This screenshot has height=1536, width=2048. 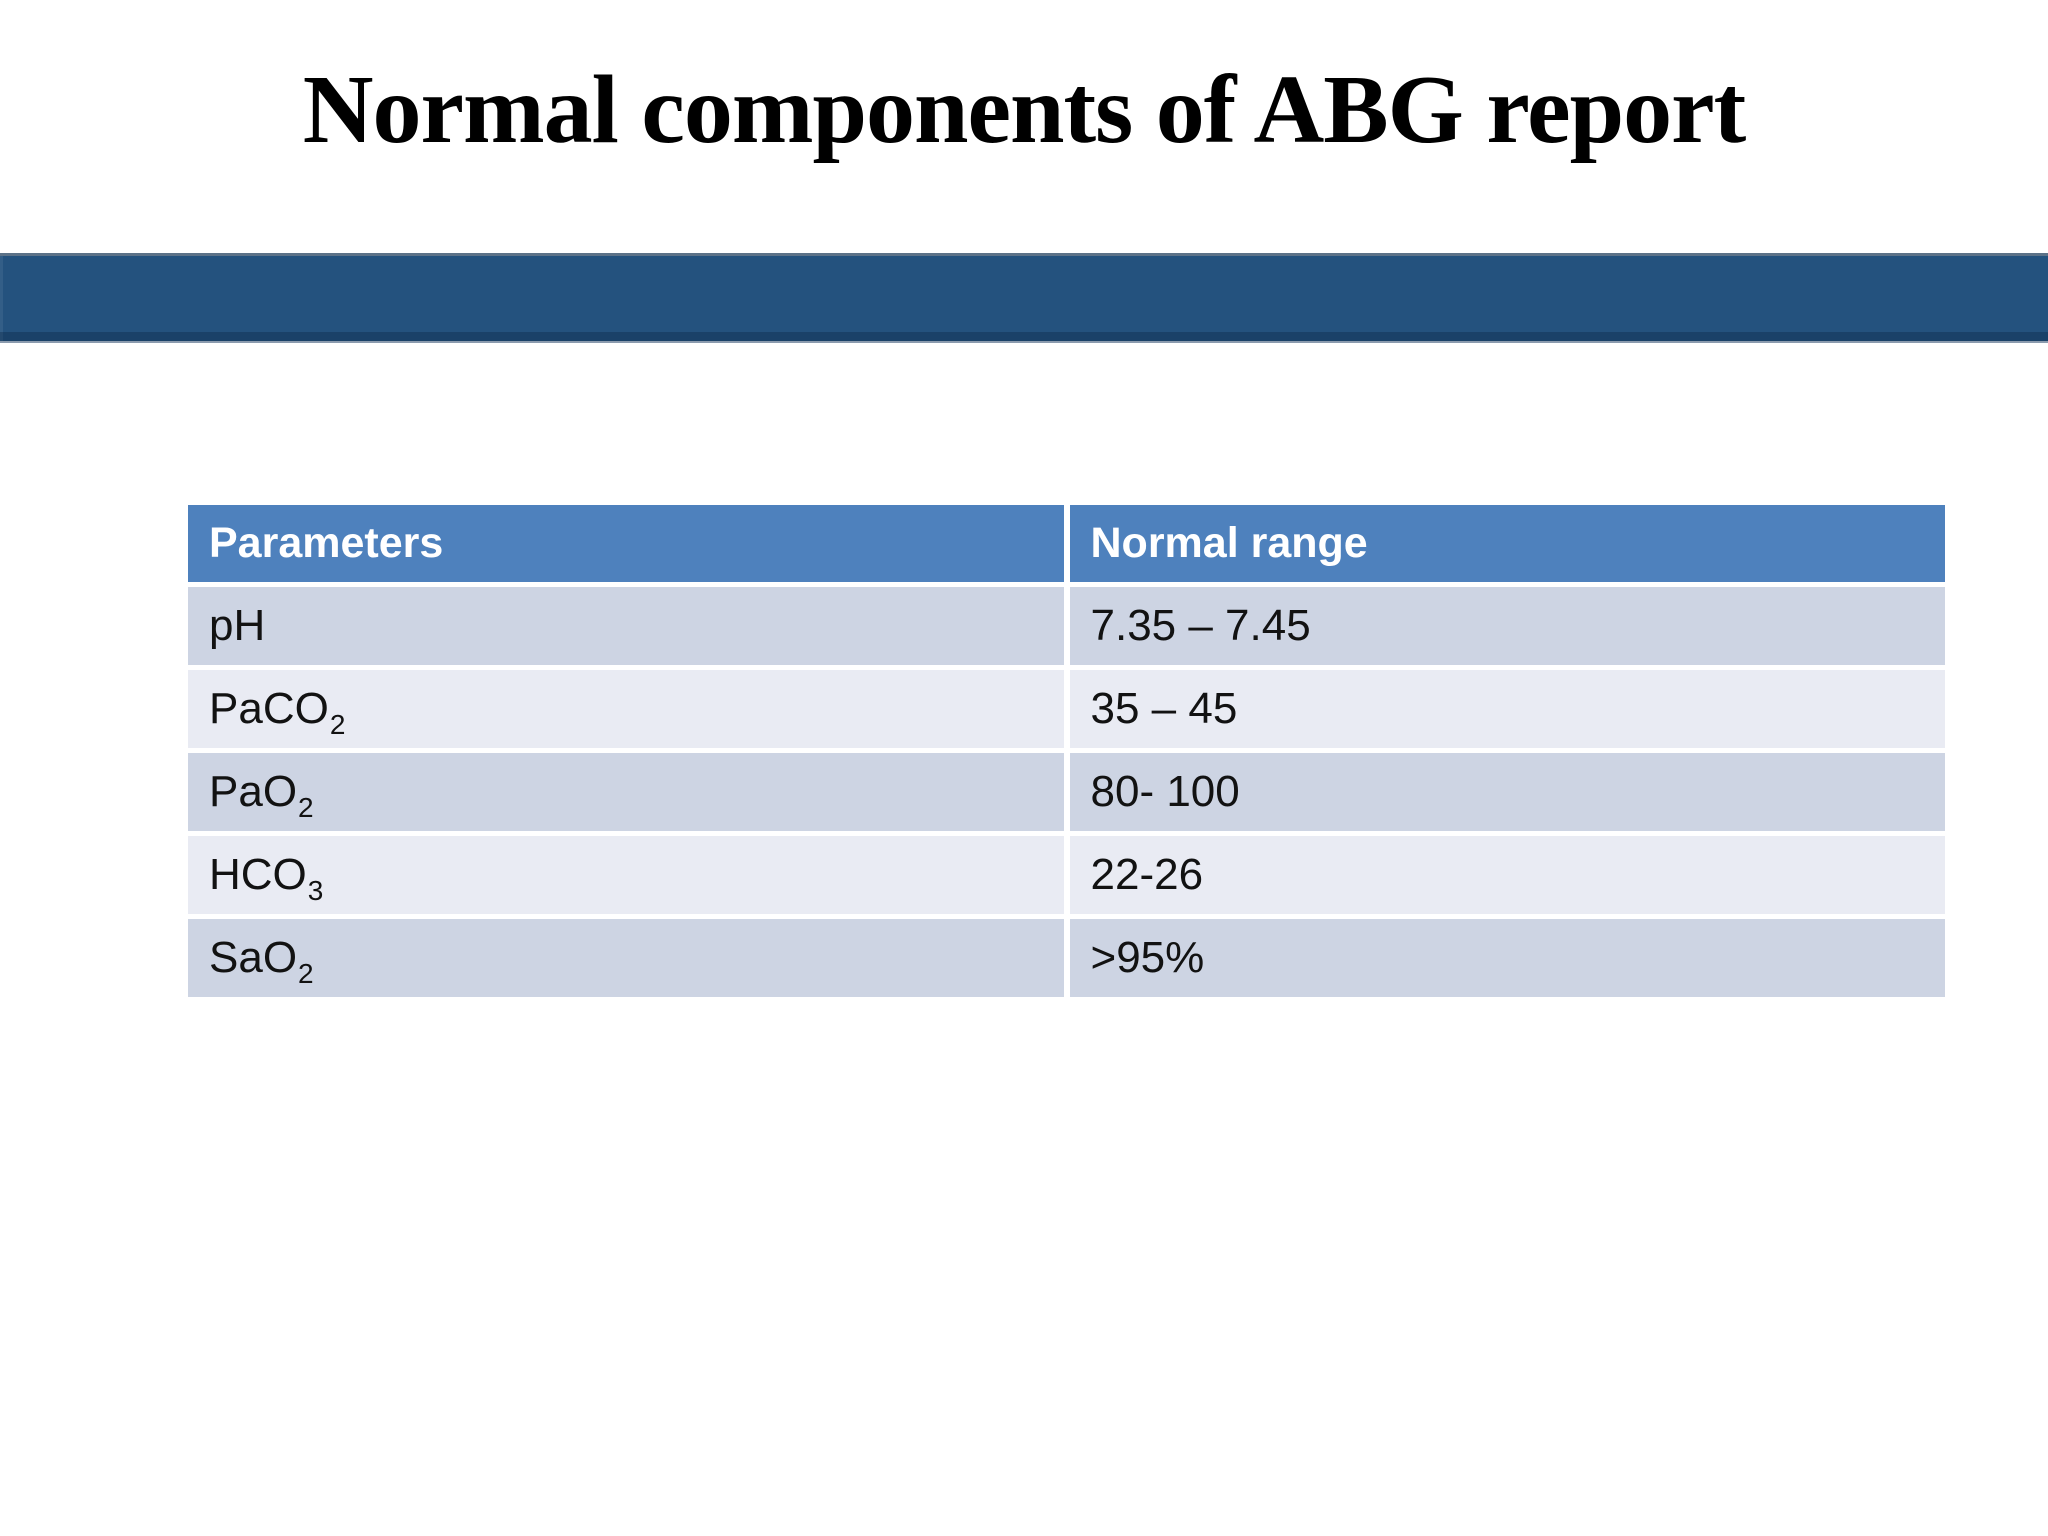 What do you see at coordinates (1507, 792) in the screenshot?
I see `table-row-pao2-range: 80- 100` at bounding box center [1507, 792].